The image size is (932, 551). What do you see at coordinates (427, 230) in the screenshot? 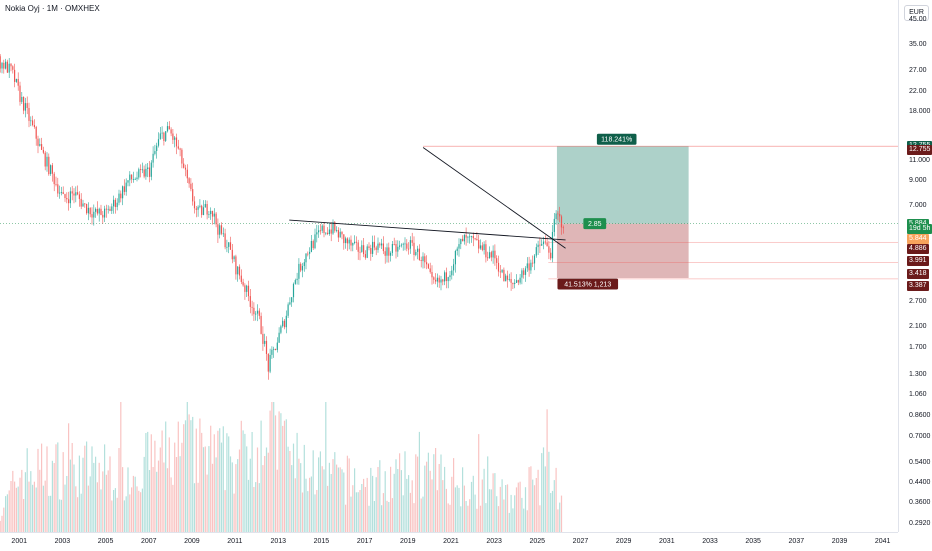
I see `resistance-trendline` at bounding box center [427, 230].